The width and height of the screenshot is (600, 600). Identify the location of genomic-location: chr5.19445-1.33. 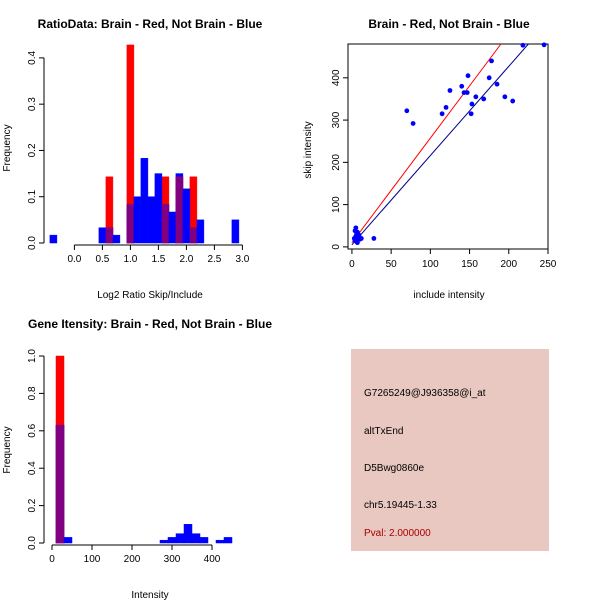
(400, 505).